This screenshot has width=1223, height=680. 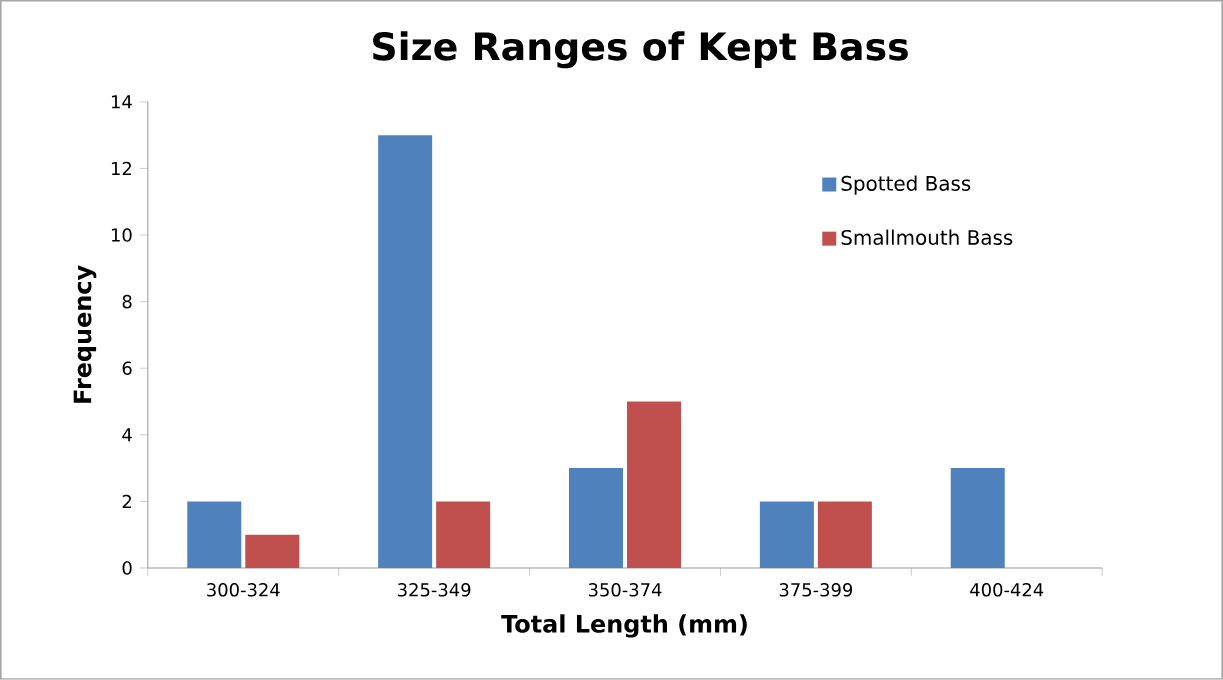 I want to click on y-tick-label: 2, so click(x=127, y=501).